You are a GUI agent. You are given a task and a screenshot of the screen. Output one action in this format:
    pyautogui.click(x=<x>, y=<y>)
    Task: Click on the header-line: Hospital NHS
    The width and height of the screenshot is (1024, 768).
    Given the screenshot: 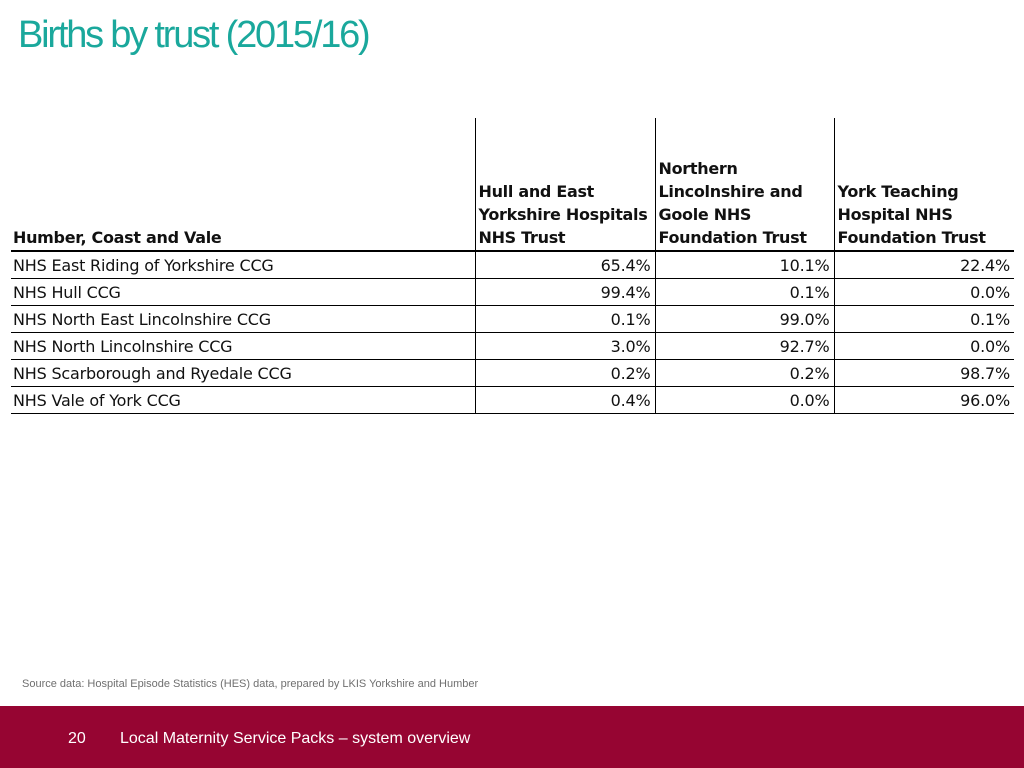 What is the action you would take?
    pyautogui.click(x=895, y=214)
    